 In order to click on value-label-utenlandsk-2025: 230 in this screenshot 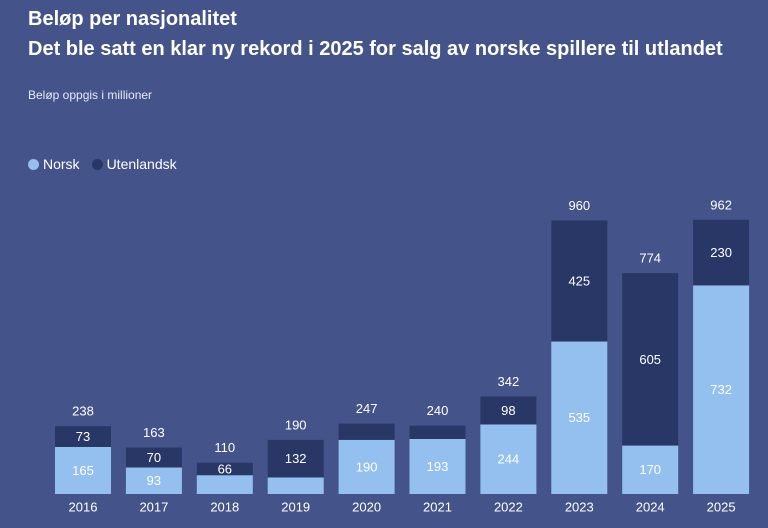, I will do `click(721, 252)`.